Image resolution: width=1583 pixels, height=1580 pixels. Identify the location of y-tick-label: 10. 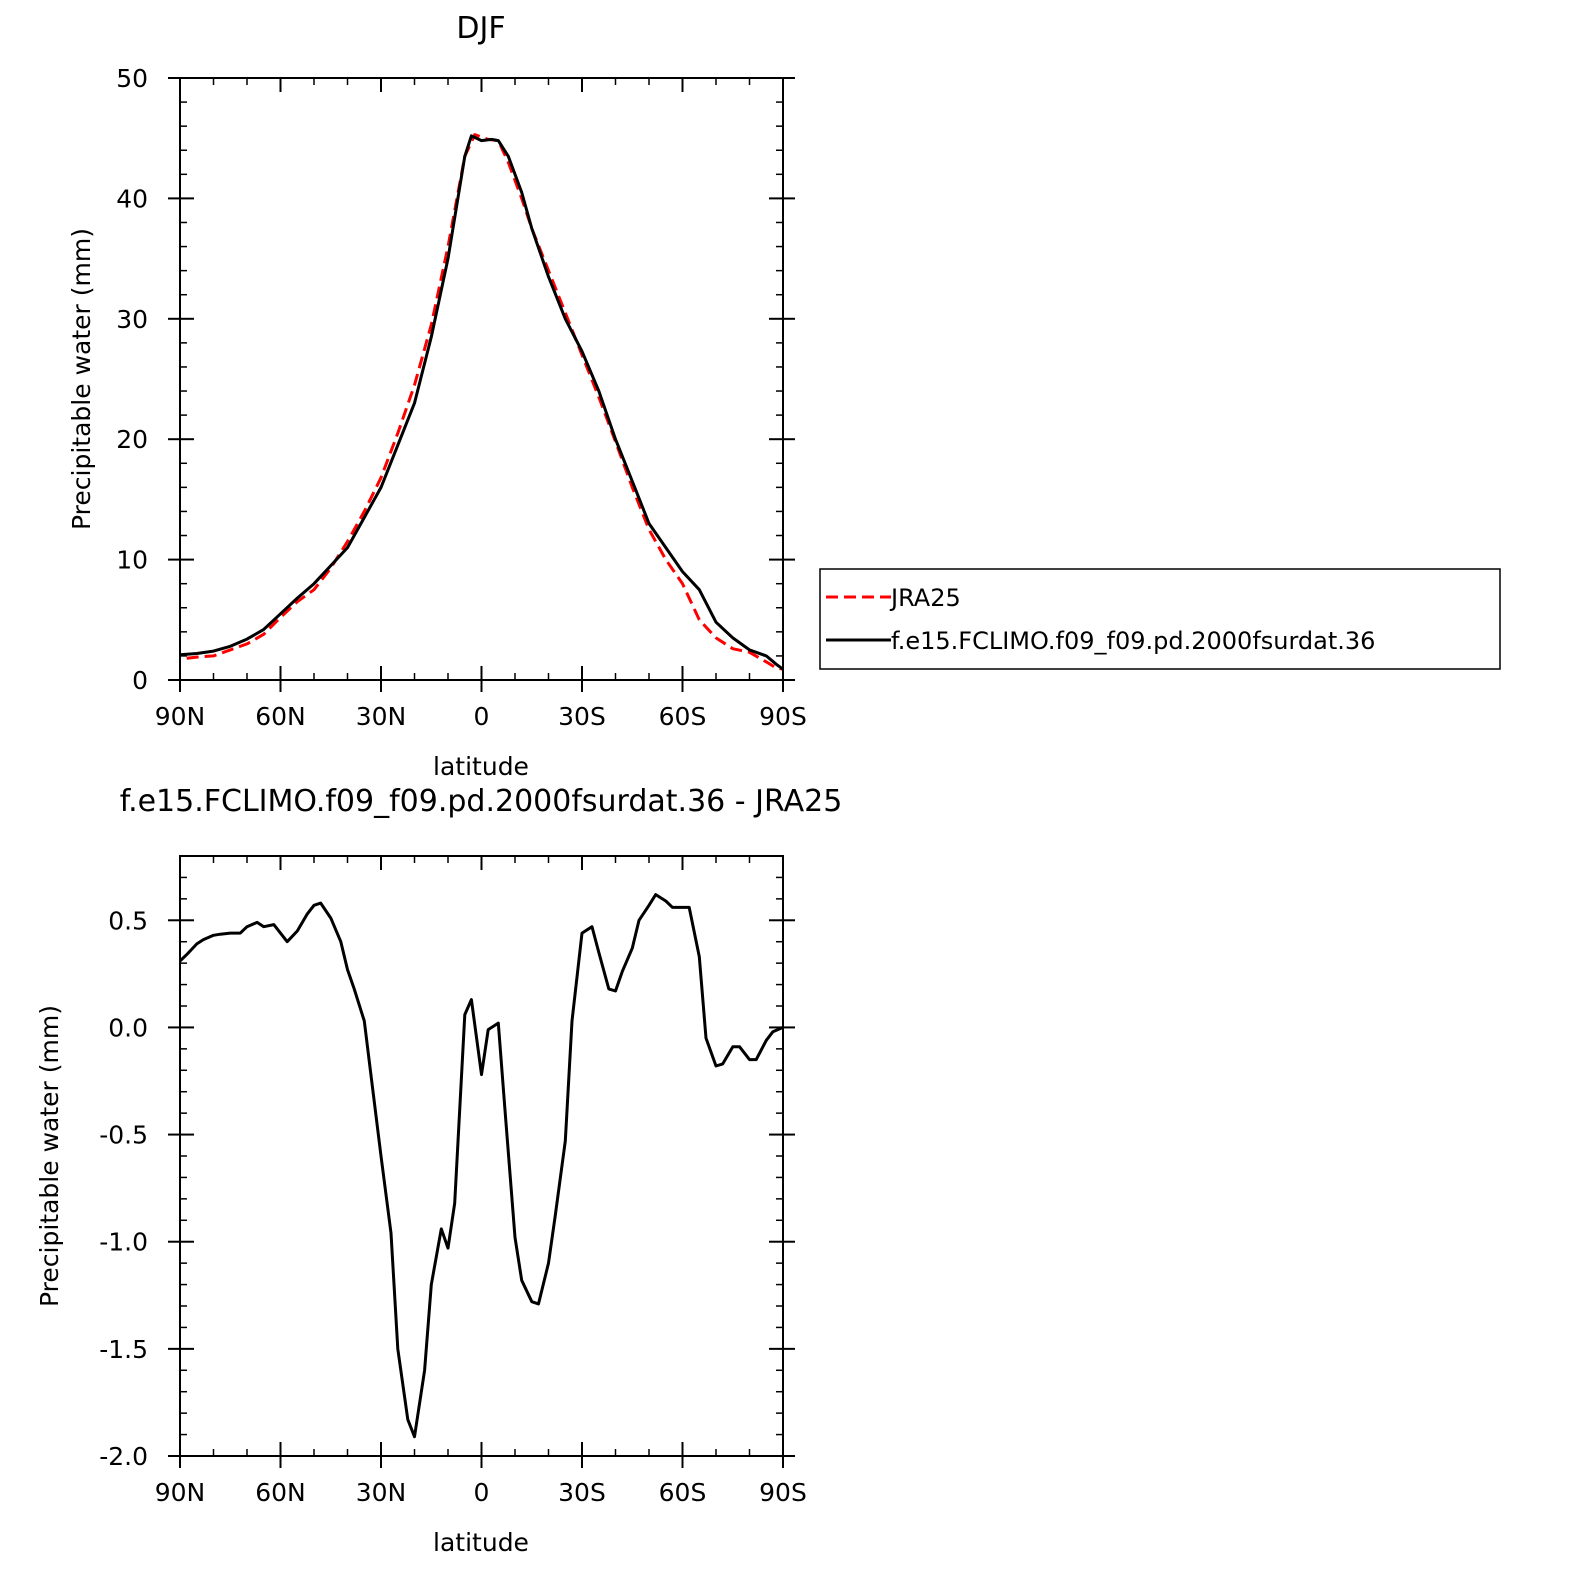
(132, 560).